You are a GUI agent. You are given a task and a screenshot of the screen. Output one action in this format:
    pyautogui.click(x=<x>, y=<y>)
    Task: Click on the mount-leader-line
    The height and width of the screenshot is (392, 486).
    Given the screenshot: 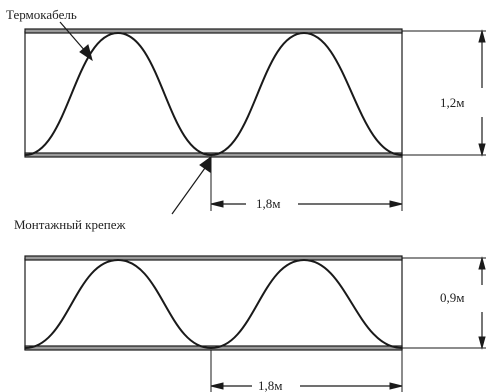 What is the action you would take?
    pyautogui.click(x=188, y=191)
    